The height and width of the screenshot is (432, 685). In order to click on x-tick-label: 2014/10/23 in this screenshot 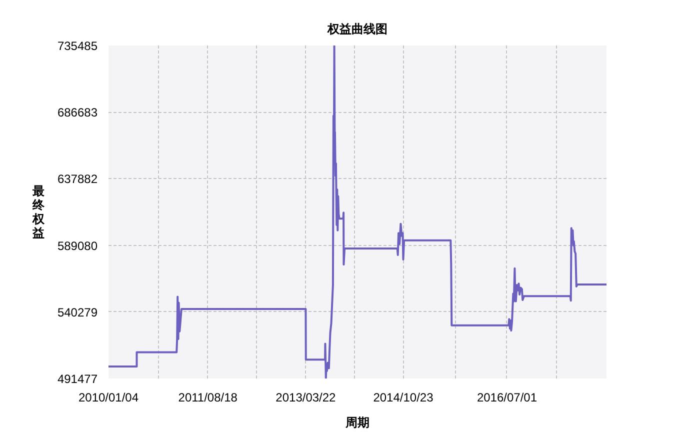, I will do `click(403, 397)`.